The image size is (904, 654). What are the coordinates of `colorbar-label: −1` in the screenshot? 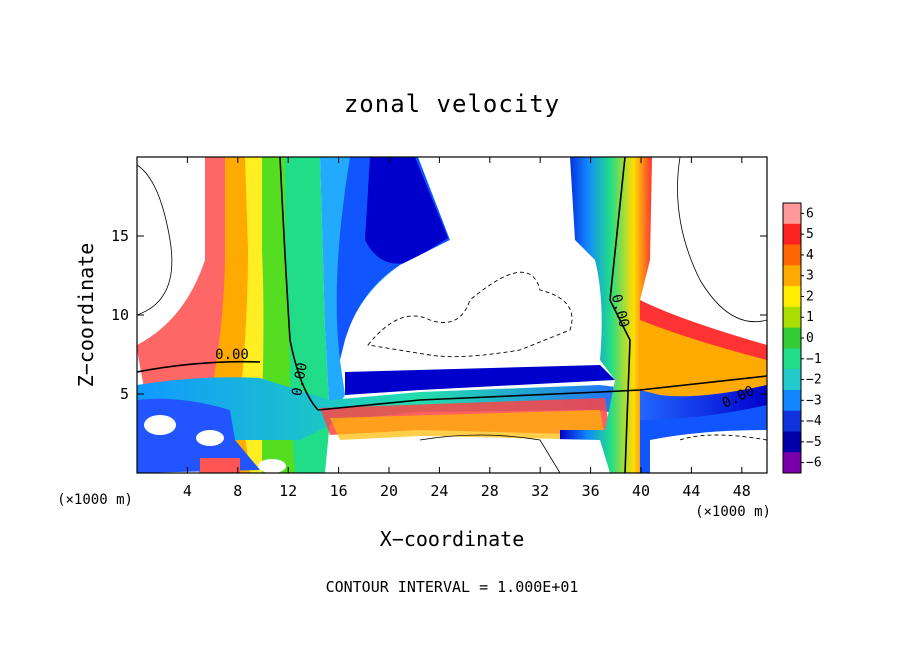 It's located at (814, 359).